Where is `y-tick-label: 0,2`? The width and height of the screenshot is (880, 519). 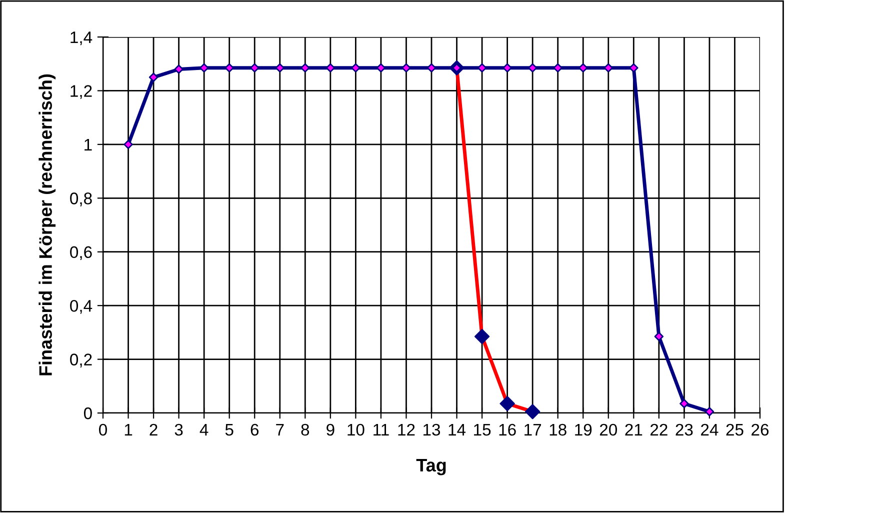
y-tick-label: 0,2 is located at coordinates (81, 361).